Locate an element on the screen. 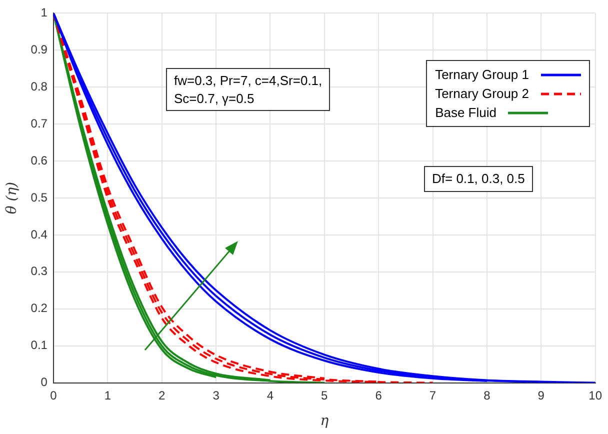 Image resolution: width=608 pixels, height=434 pixels. legend-label: Ternary Group 2 is located at coordinates (482, 93).